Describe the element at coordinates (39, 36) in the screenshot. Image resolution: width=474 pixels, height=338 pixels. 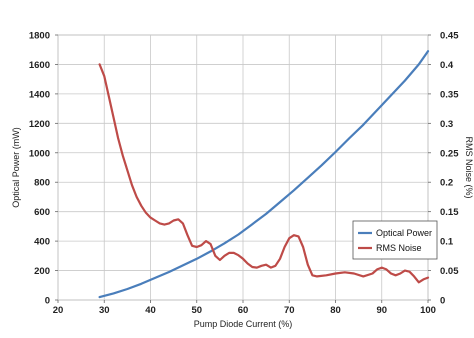
I see `y-tick-label: 1800` at that location.